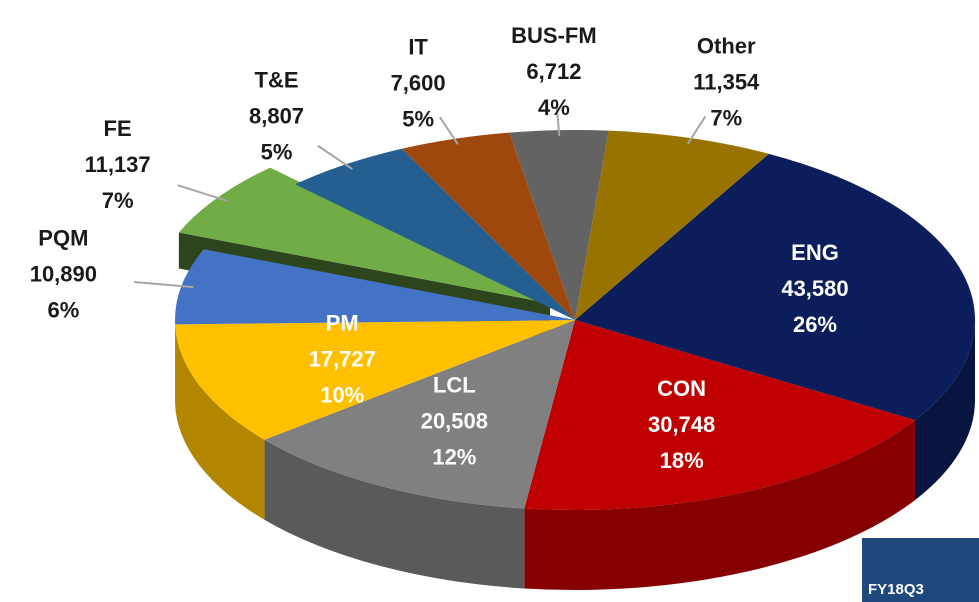 This screenshot has width=979, height=602. I want to click on slice-name: PQM, so click(63, 238).